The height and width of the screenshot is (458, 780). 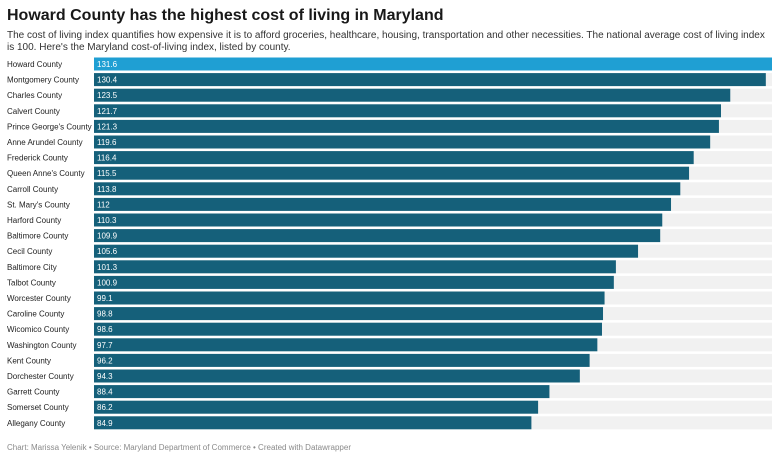 I want to click on value-label-garrett-county: 88.4, so click(x=105, y=392).